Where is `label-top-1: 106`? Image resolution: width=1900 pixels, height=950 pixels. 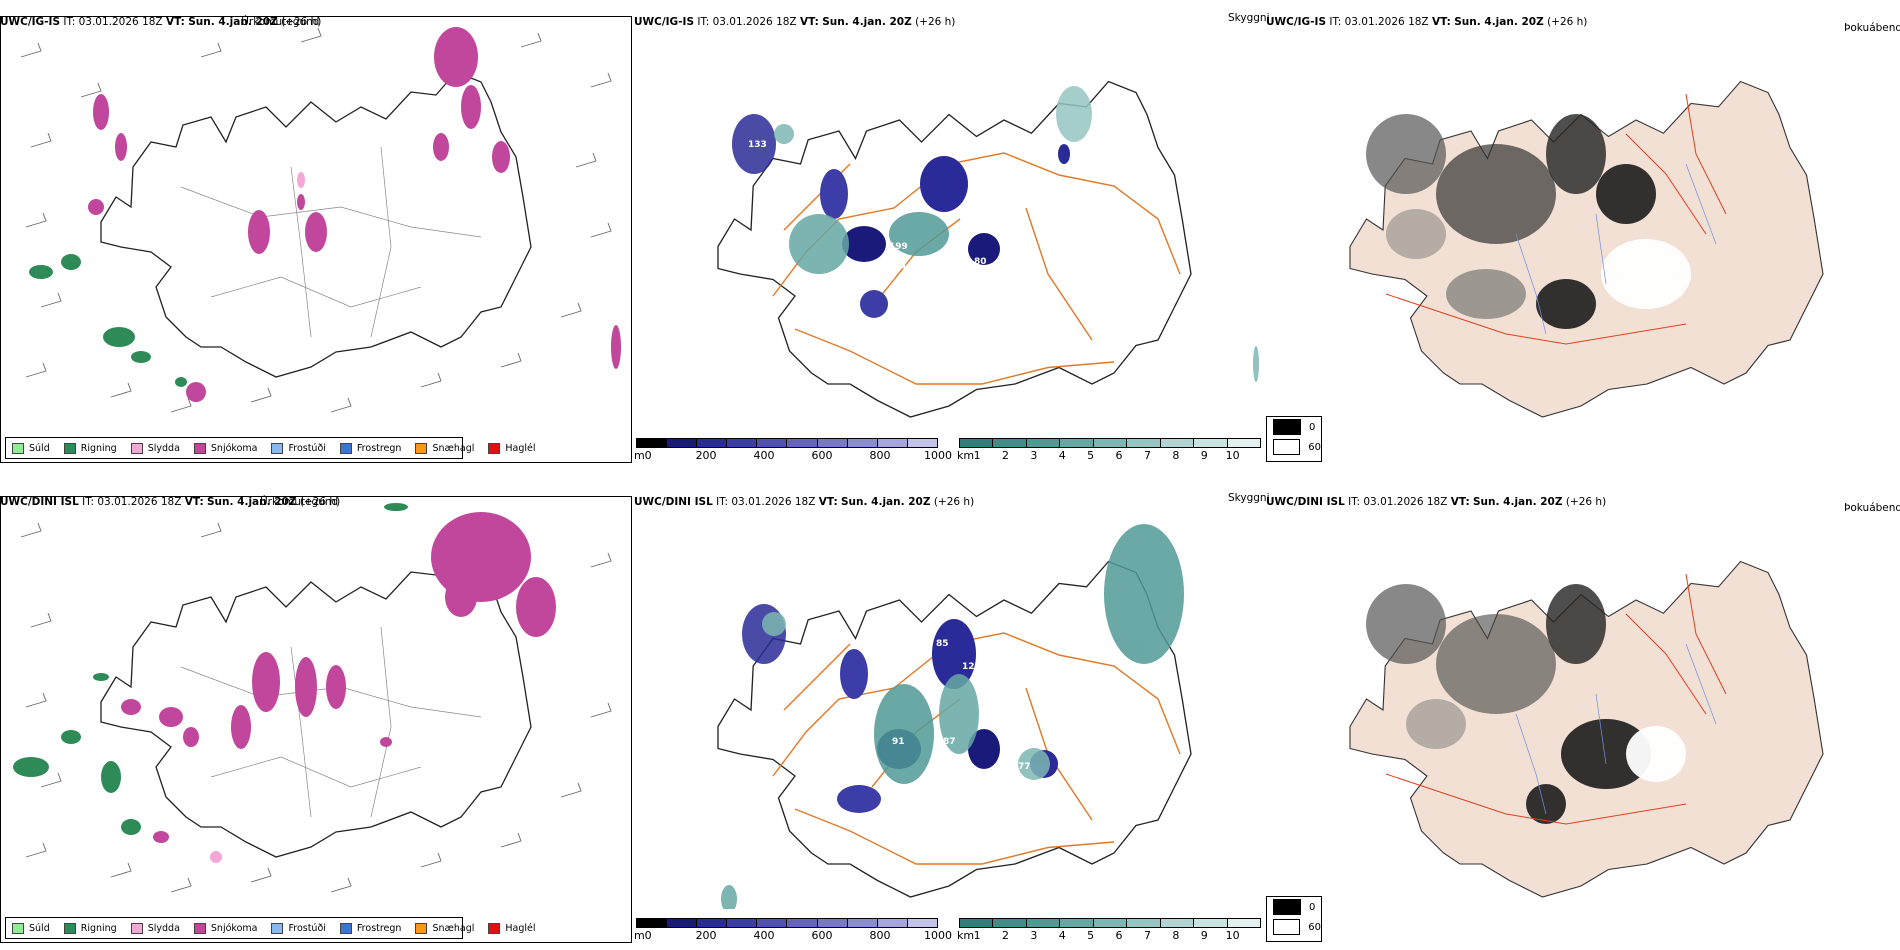
label-top-1: 106 is located at coordinates (793, 204).